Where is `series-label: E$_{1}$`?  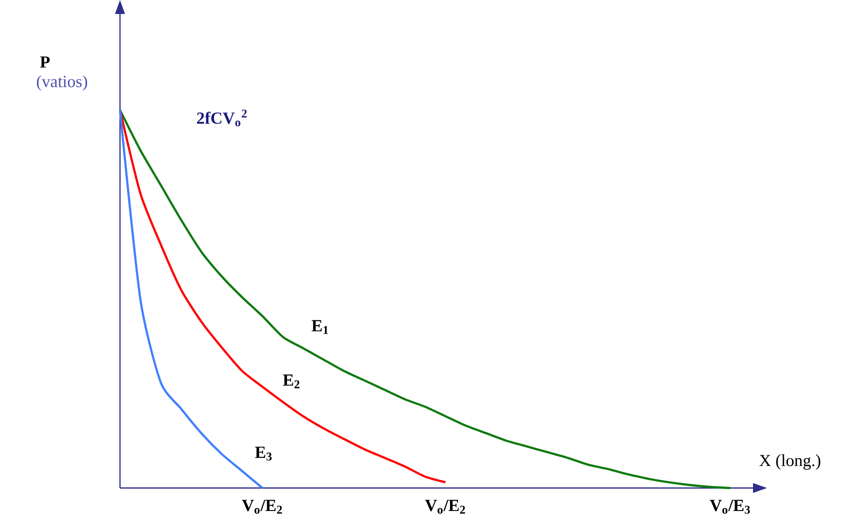 series-label: E$_{1}$ is located at coordinates (320, 327).